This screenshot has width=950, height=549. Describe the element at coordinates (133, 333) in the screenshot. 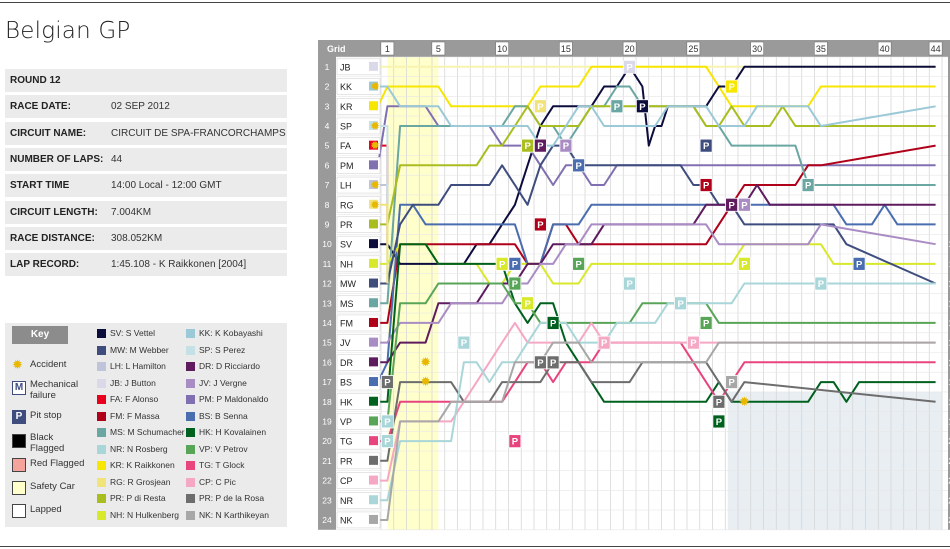

I see `legend-label: SV: S Vettel` at that location.